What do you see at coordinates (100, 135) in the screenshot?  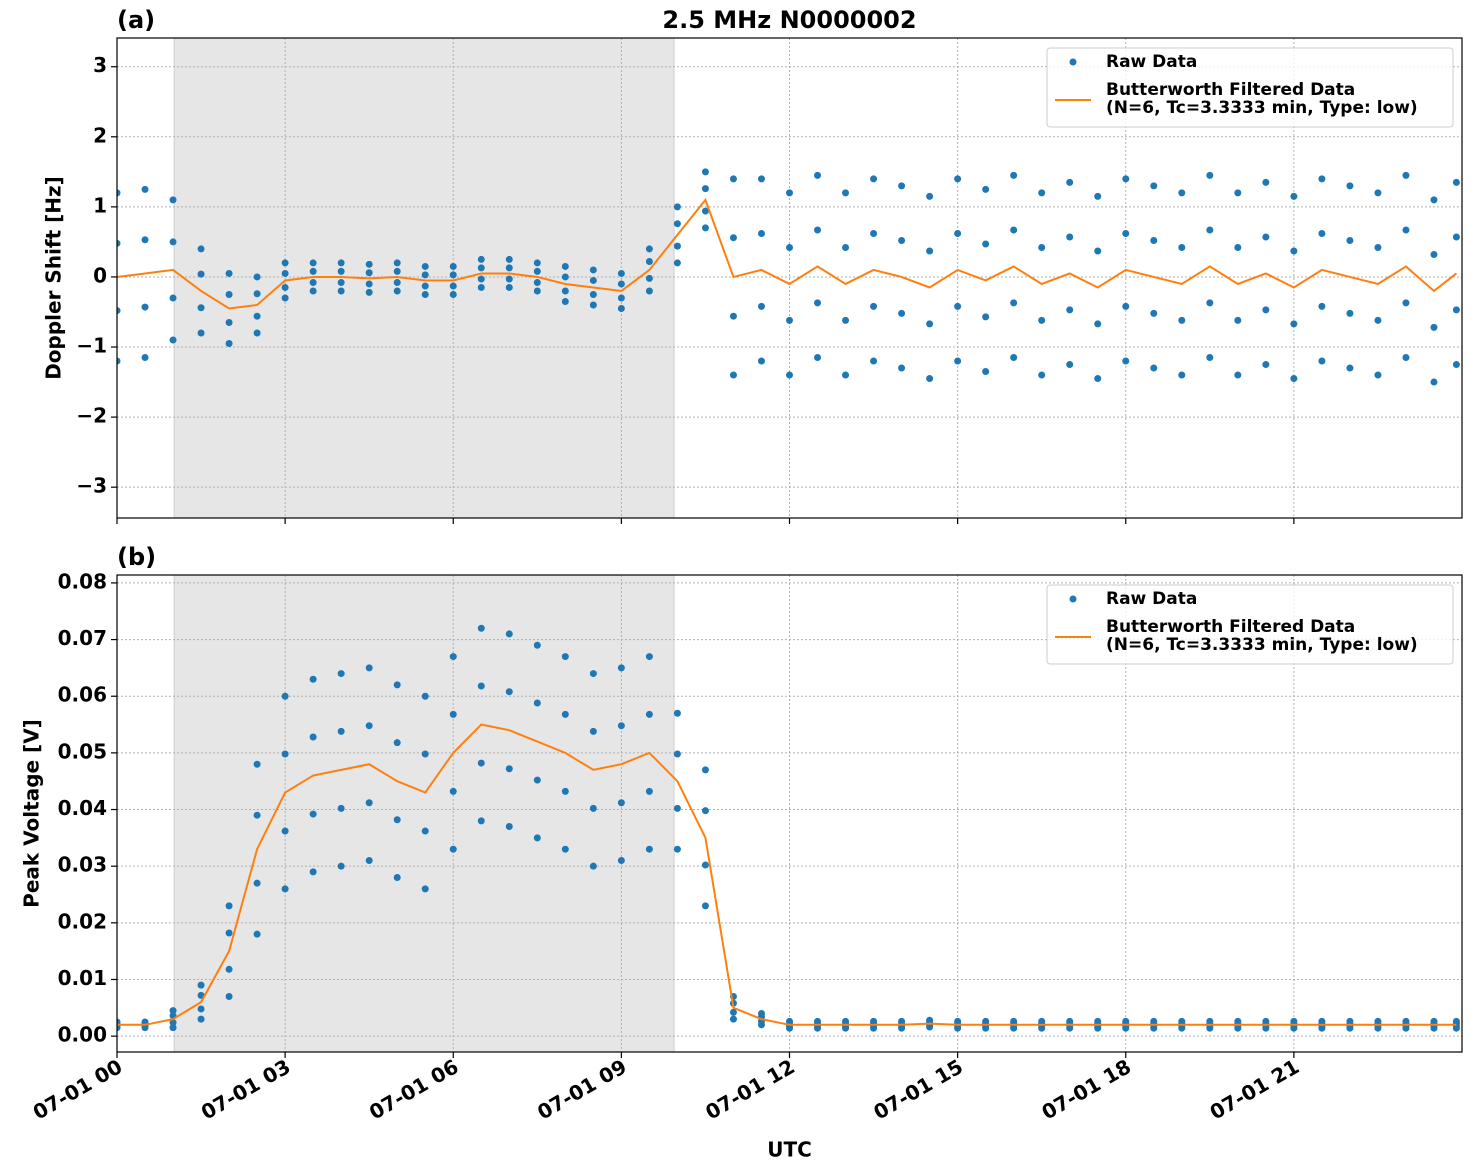 I see `y-tick-label: 2` at bounding box center [100, 135].